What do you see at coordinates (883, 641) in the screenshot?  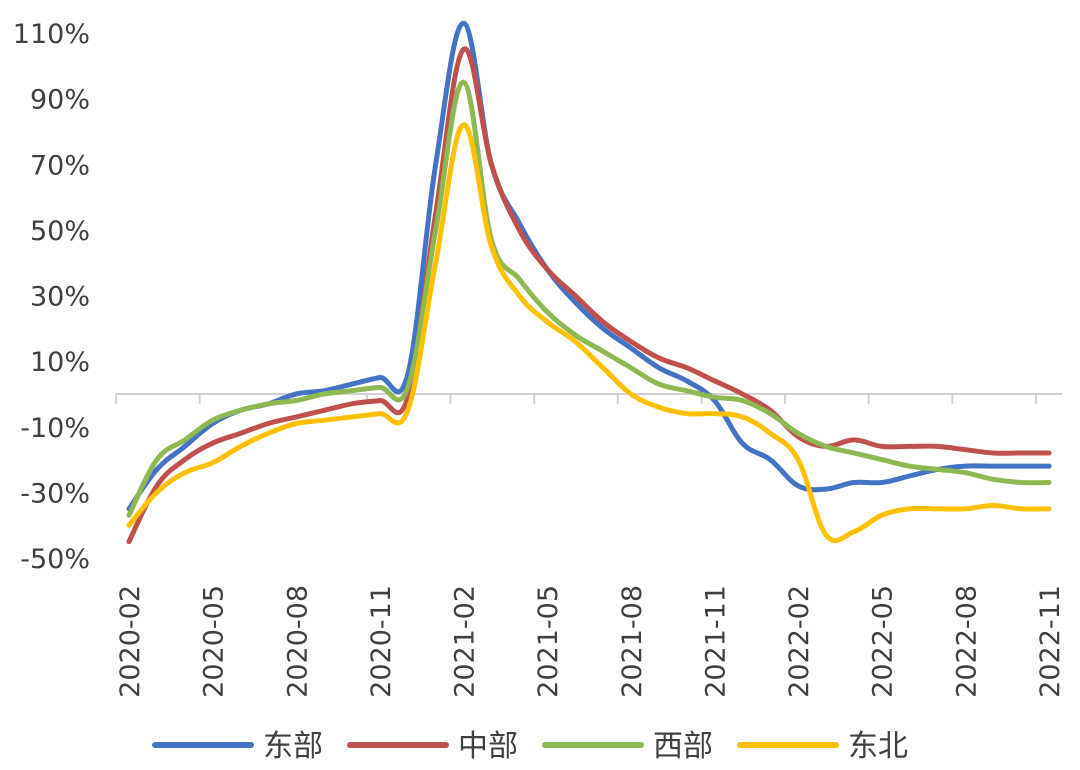 I see `x-tick-label: 2022-05` at bounding box center [883, 641].